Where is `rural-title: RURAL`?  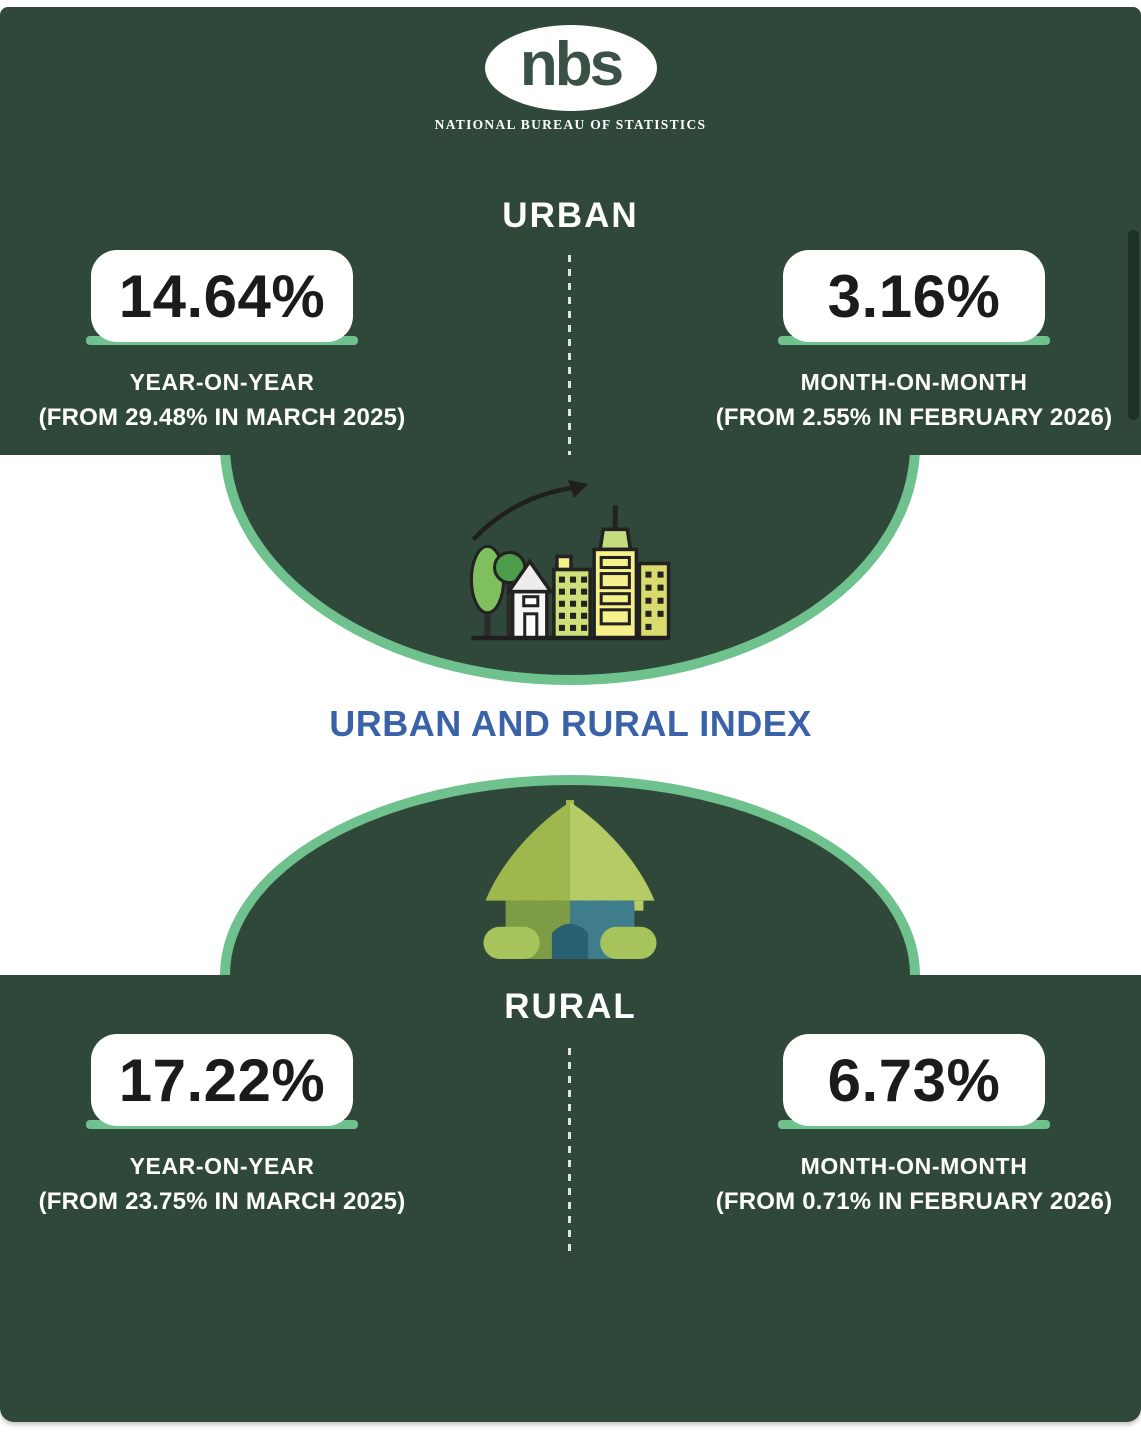 rural-title: RURAL is located at coordinates (570, 1006).